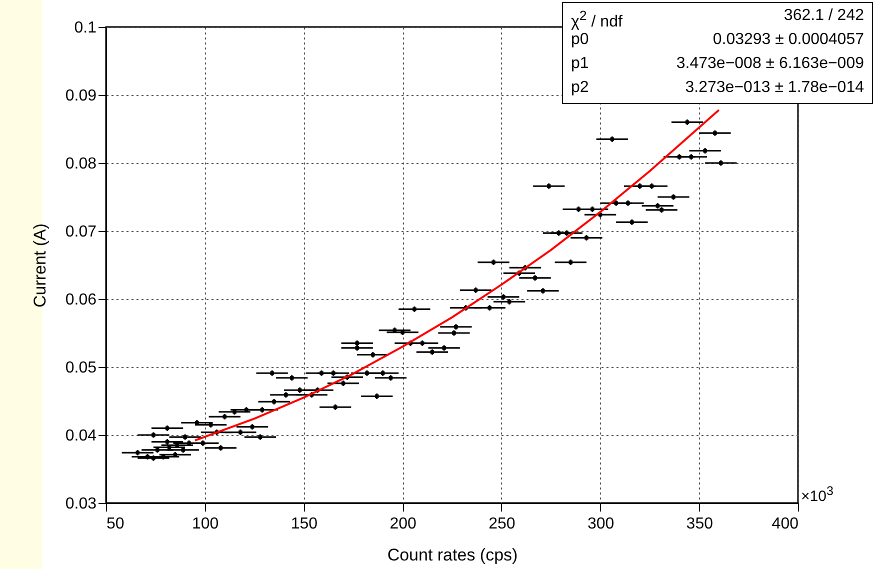 Image resolution: width=874 pixels, height=569 pixels. What do you see at coordinates (40, 265) in the screenshot?
I see `y-axis-title: Current (A)` at bounding box center [40, 265].